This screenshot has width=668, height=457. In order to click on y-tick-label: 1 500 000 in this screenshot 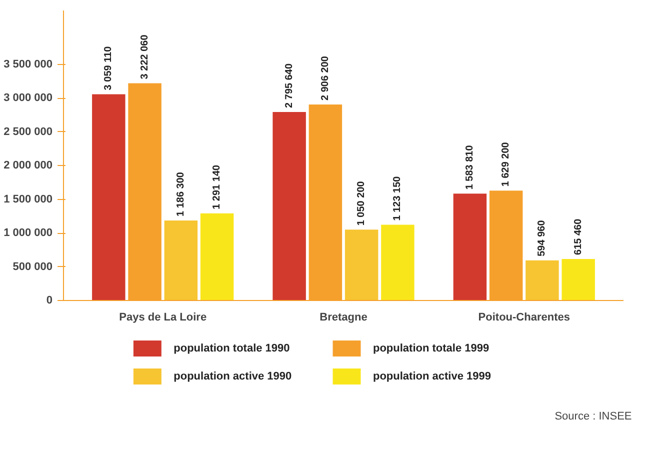, I will do `click(28, 199)`.